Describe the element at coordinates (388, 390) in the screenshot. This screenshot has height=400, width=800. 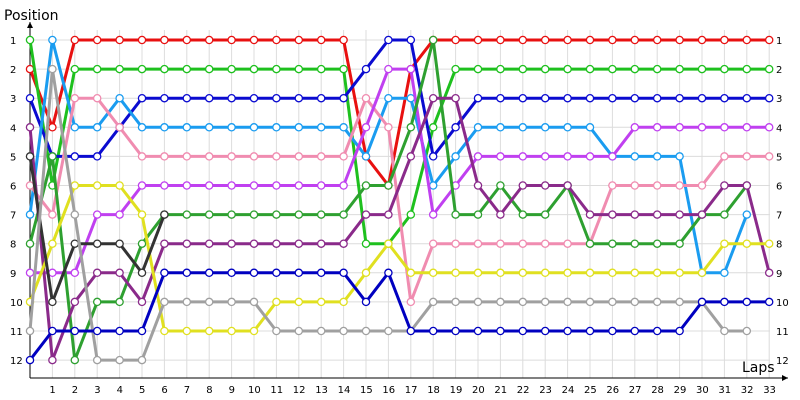
I see `x-tick-label: 16` at that location.